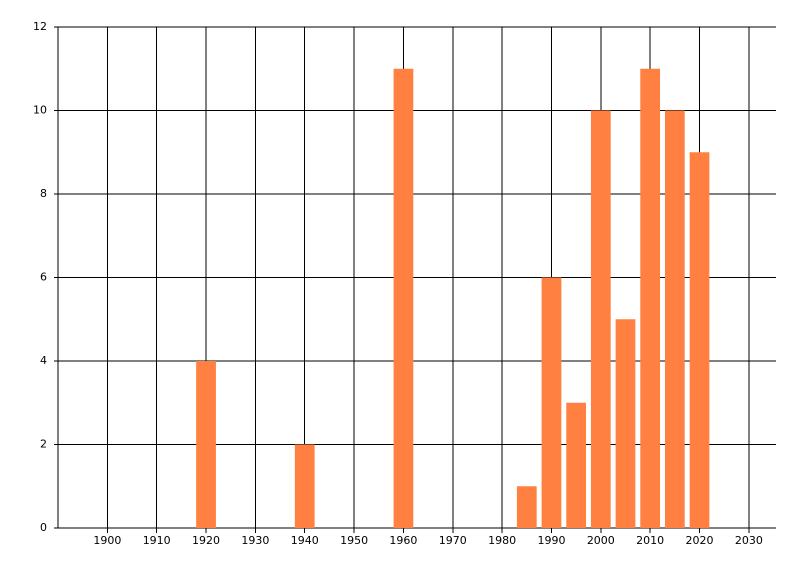 This screenshot has height=576, width=800. I want to click on x-tick-label: 1940, so click(305, 540).